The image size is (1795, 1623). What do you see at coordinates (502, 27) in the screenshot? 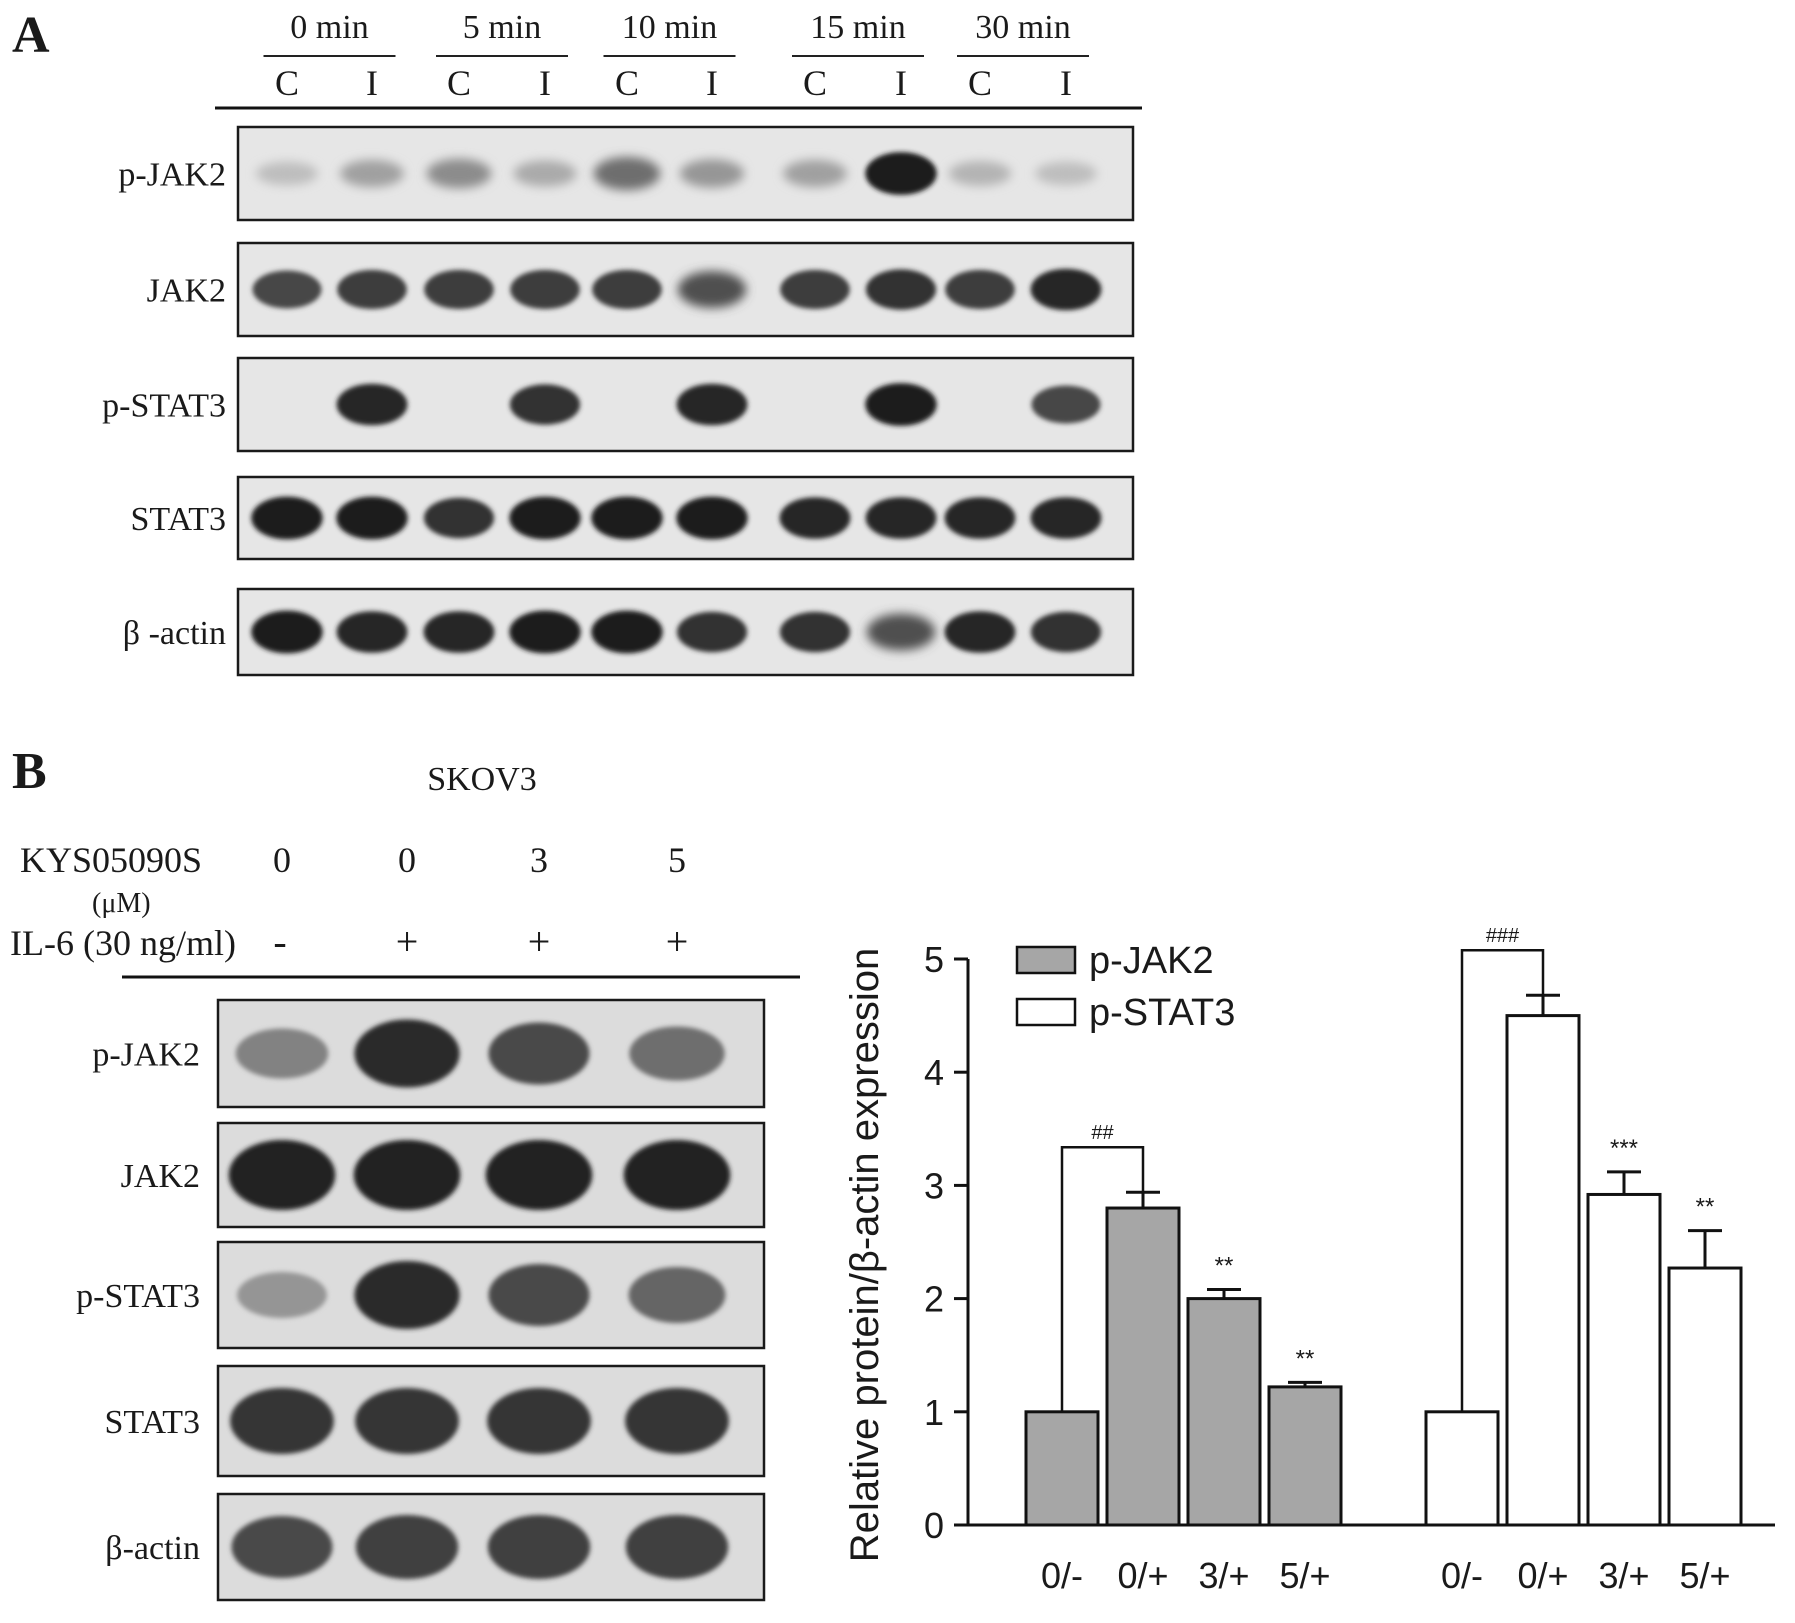
I see `timepoint-label: 5 min` at bounding box center [502, 27].